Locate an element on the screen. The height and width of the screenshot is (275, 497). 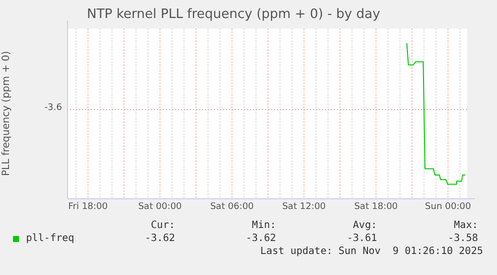
x-tick-label: Fri 18:00 is located at coordinates (88, 207).